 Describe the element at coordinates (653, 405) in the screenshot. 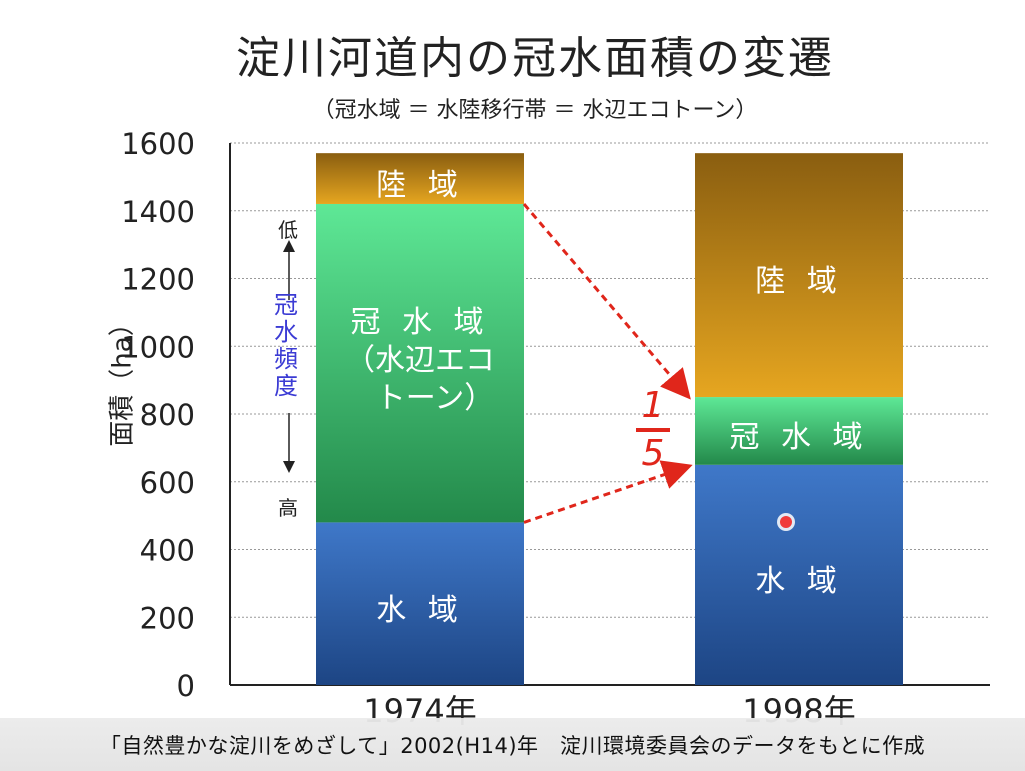

I see `fraction-numerator: 1` at that location.